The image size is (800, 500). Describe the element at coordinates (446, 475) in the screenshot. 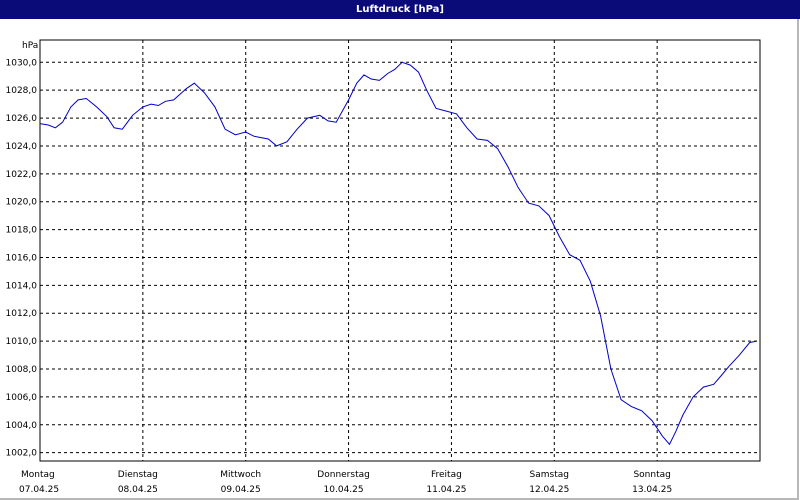

I see `x-tick-day-label: Freitag` at that location.